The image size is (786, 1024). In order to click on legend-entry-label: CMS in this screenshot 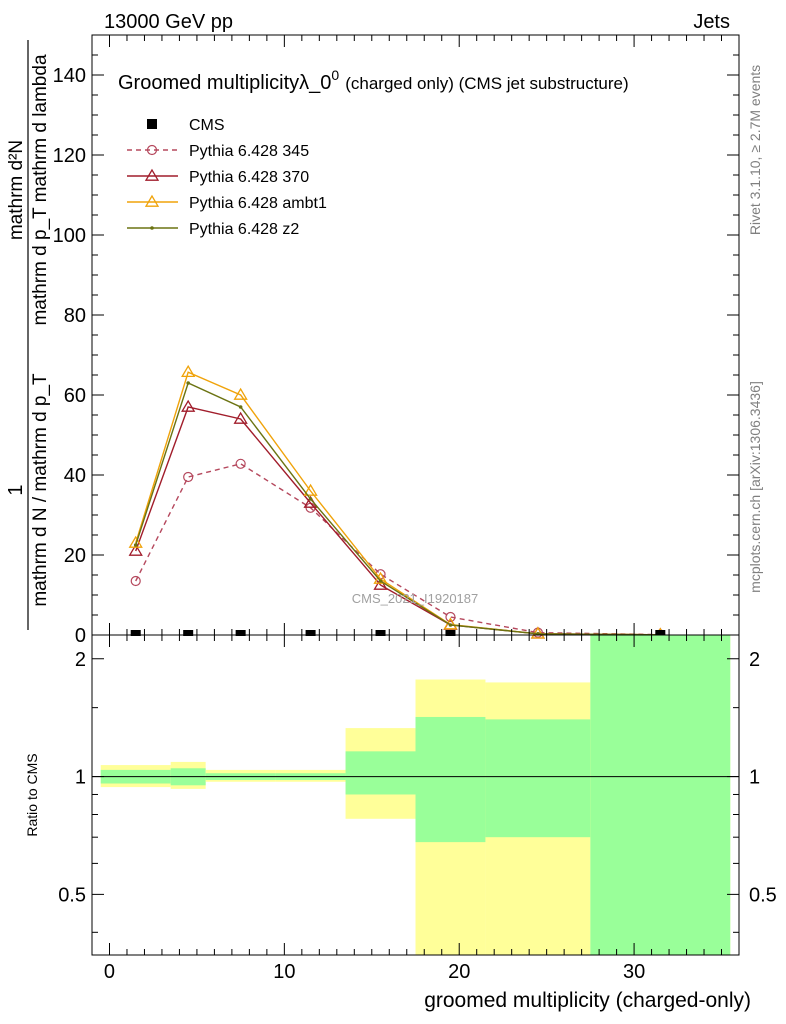, I will do `click(207, 125)`.